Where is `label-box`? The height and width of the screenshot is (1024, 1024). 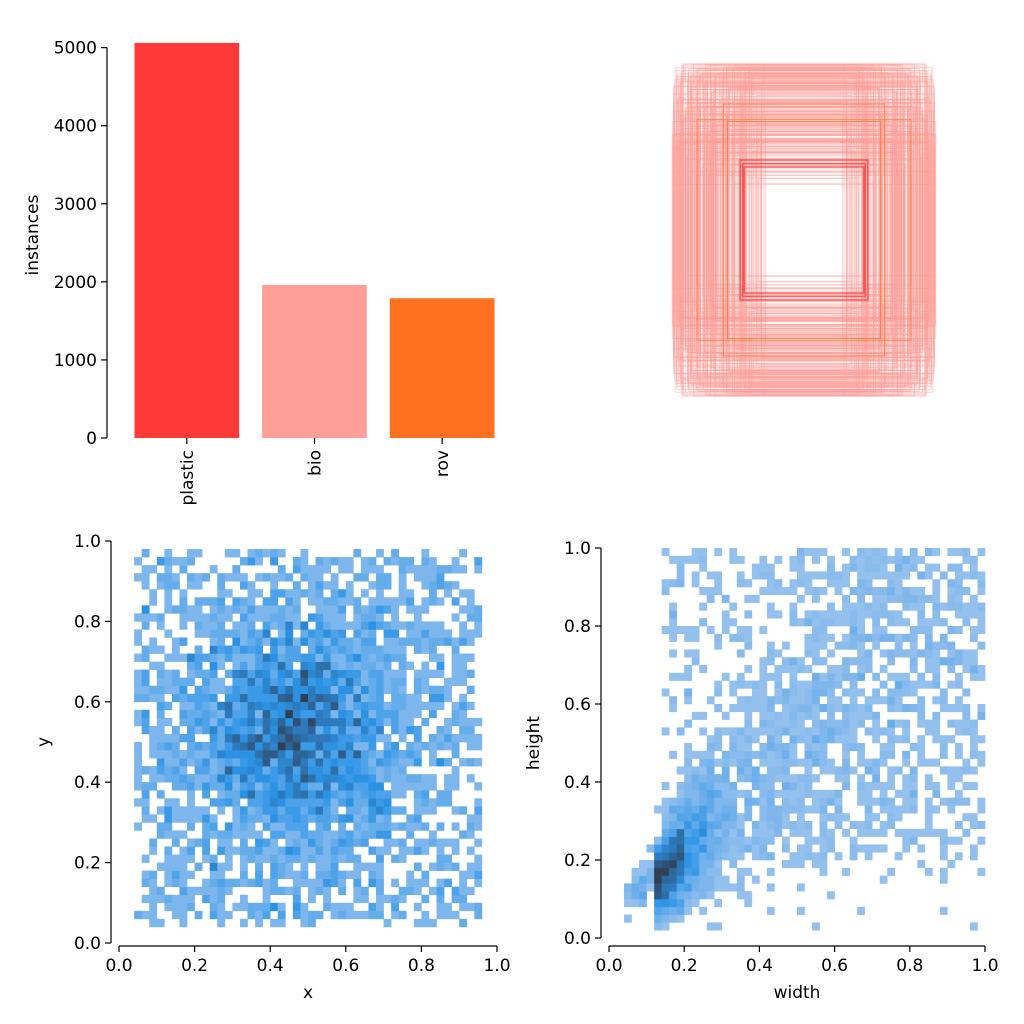
label-box is located at coordinates (804, 230).